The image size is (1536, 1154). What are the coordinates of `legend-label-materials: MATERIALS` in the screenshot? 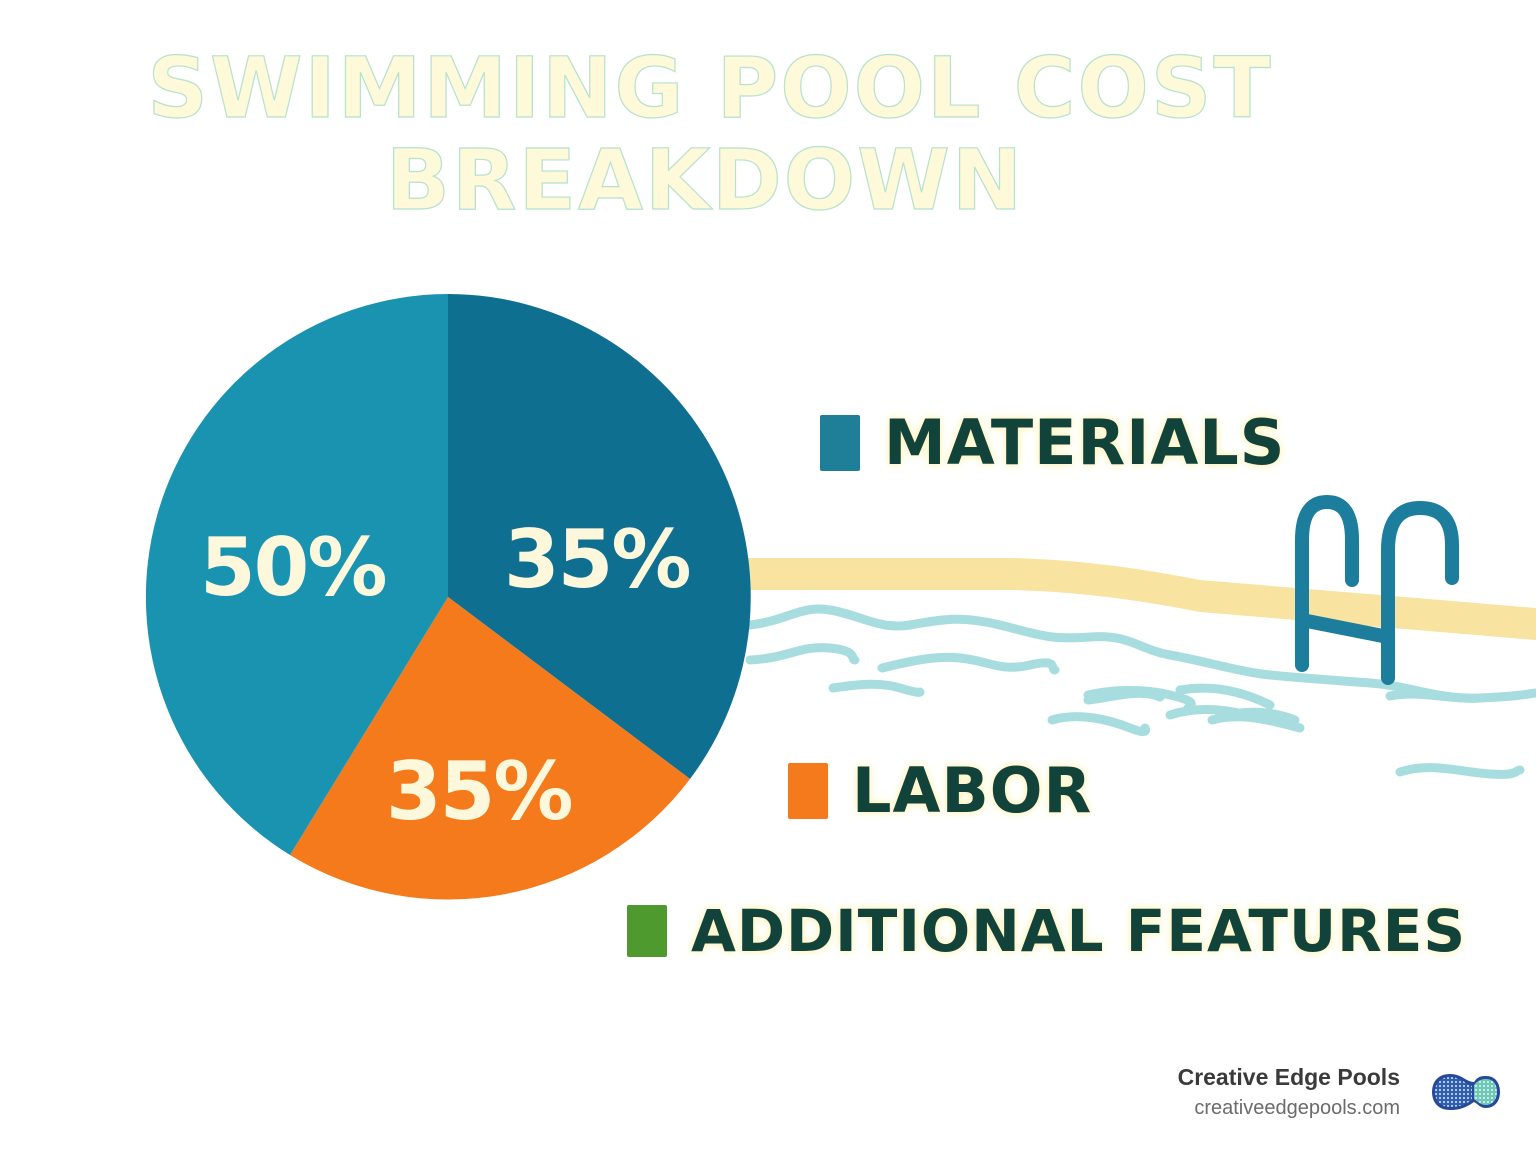 It's located at (1085, 442).